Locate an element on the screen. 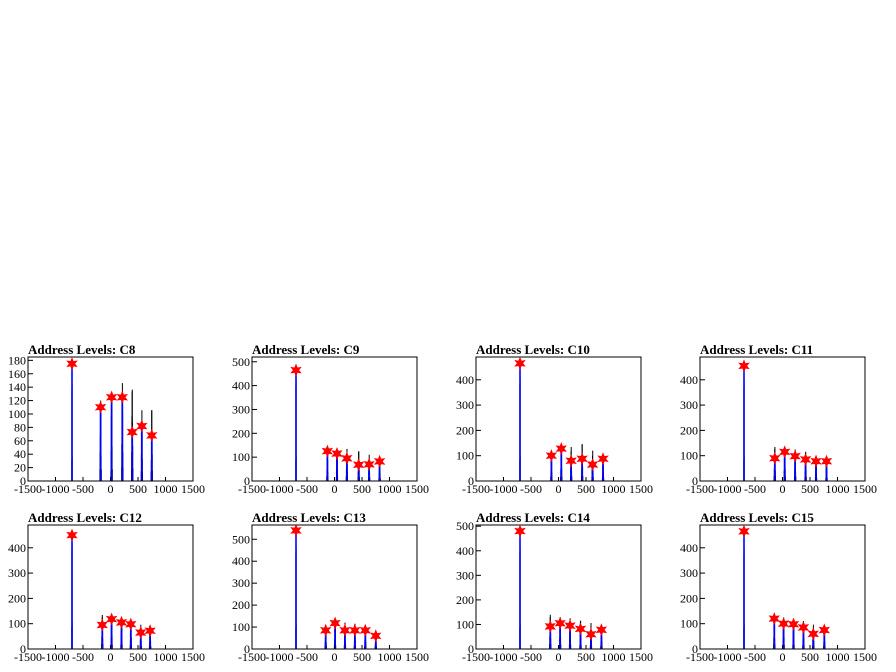 The height and width of the screenshot is (672, 896). chart-title: Address Levels: C14 is located at coordinates (533, 517).